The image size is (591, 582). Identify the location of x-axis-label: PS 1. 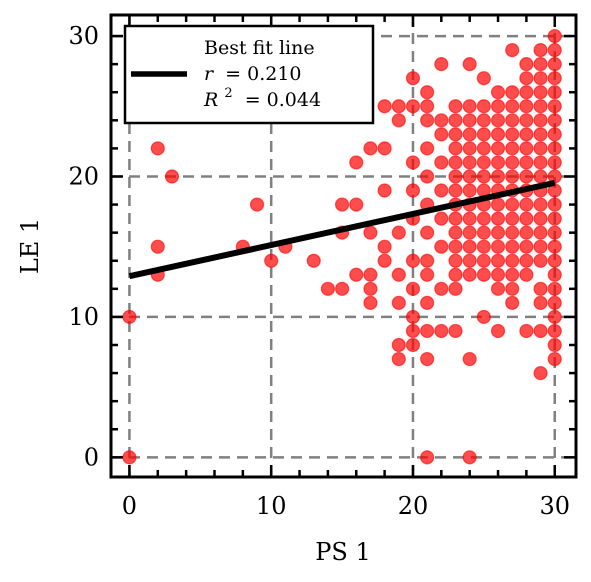
(343, 552).